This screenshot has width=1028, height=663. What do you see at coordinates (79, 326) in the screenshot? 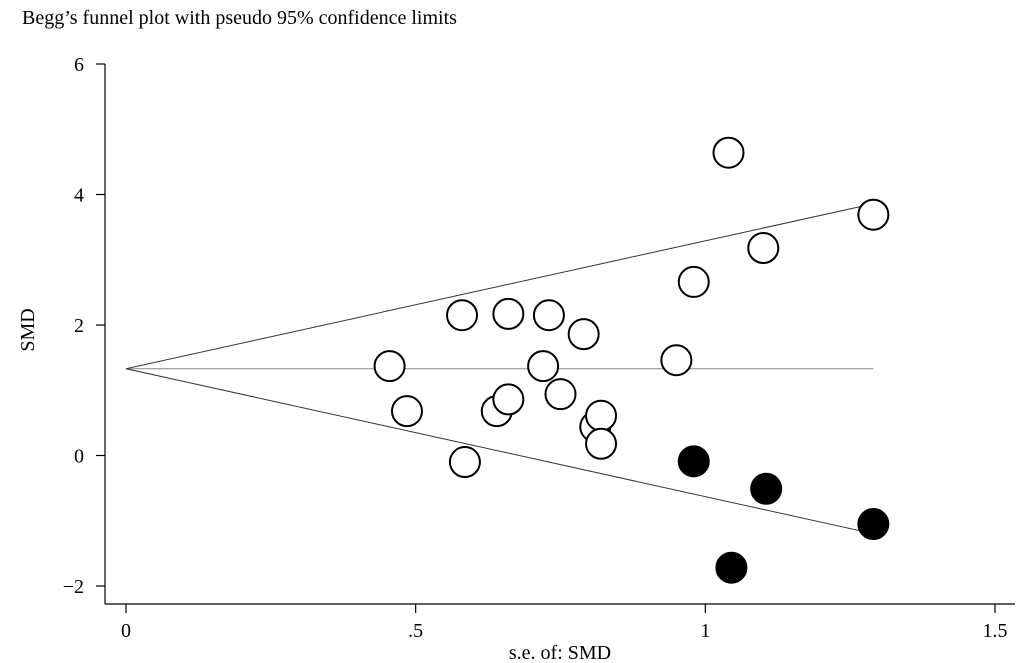
I see `y-tick-label: 2` at bounding box center [79, 326].